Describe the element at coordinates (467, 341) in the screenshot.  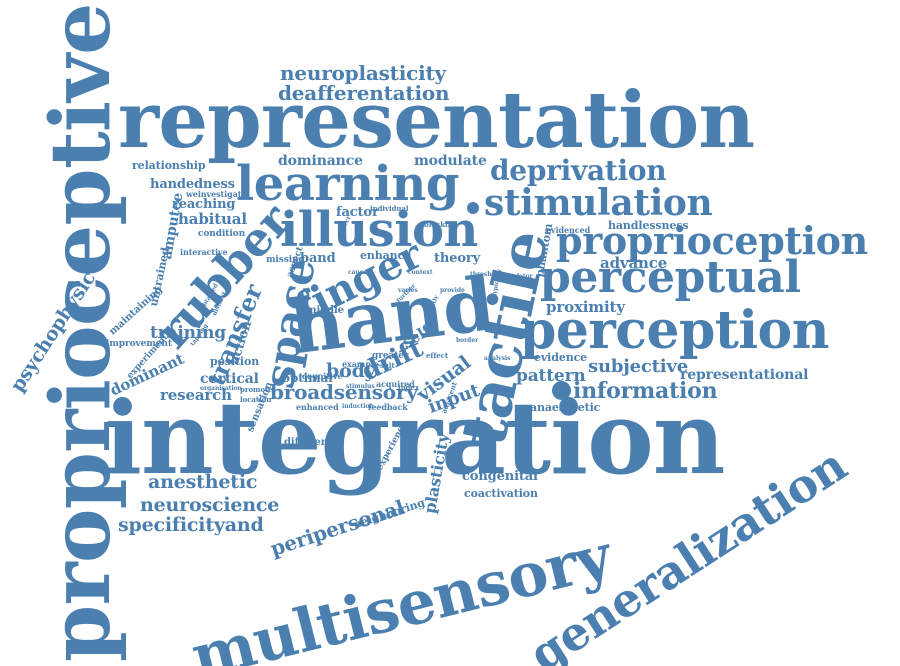
I see `word: border` at that location.